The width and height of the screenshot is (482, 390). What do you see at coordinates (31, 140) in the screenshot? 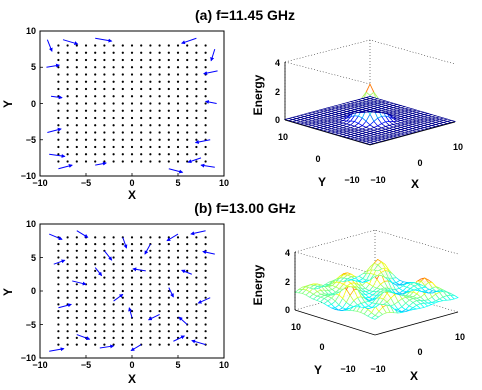
I see `panel-a-ytick-4: −5` at bounding box center [31, 140].